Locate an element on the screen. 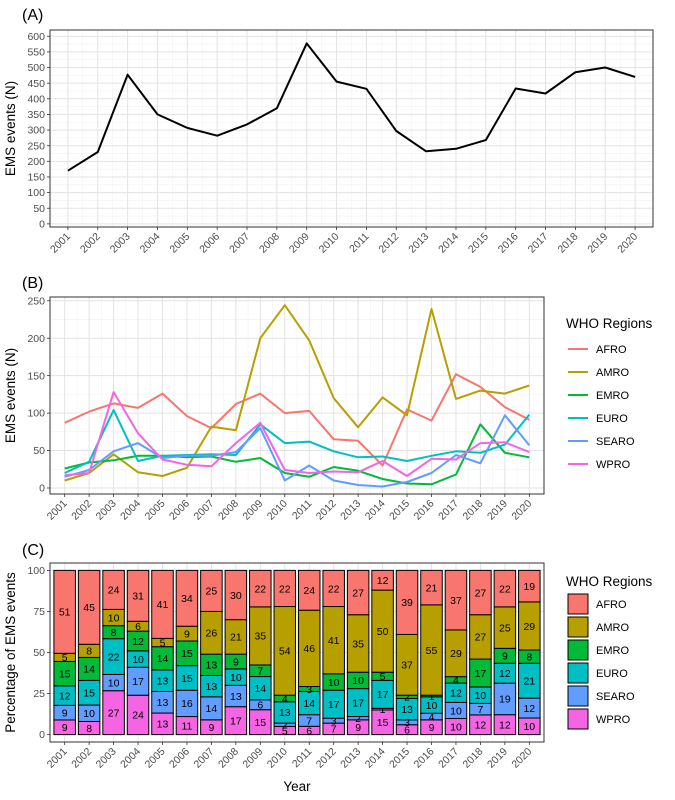 The width and height of the screenshot is (675, 800). panel-label-a: (A) is located at coordinates (32, 15).